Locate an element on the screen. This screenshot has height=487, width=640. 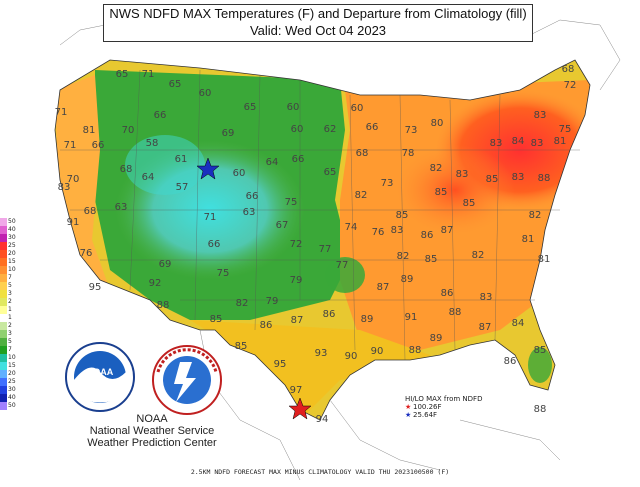
hilo-legend: HI/LO MAX from NDFD ★ 100.26F ★ 25.64F is located at coordinates (443, 407).